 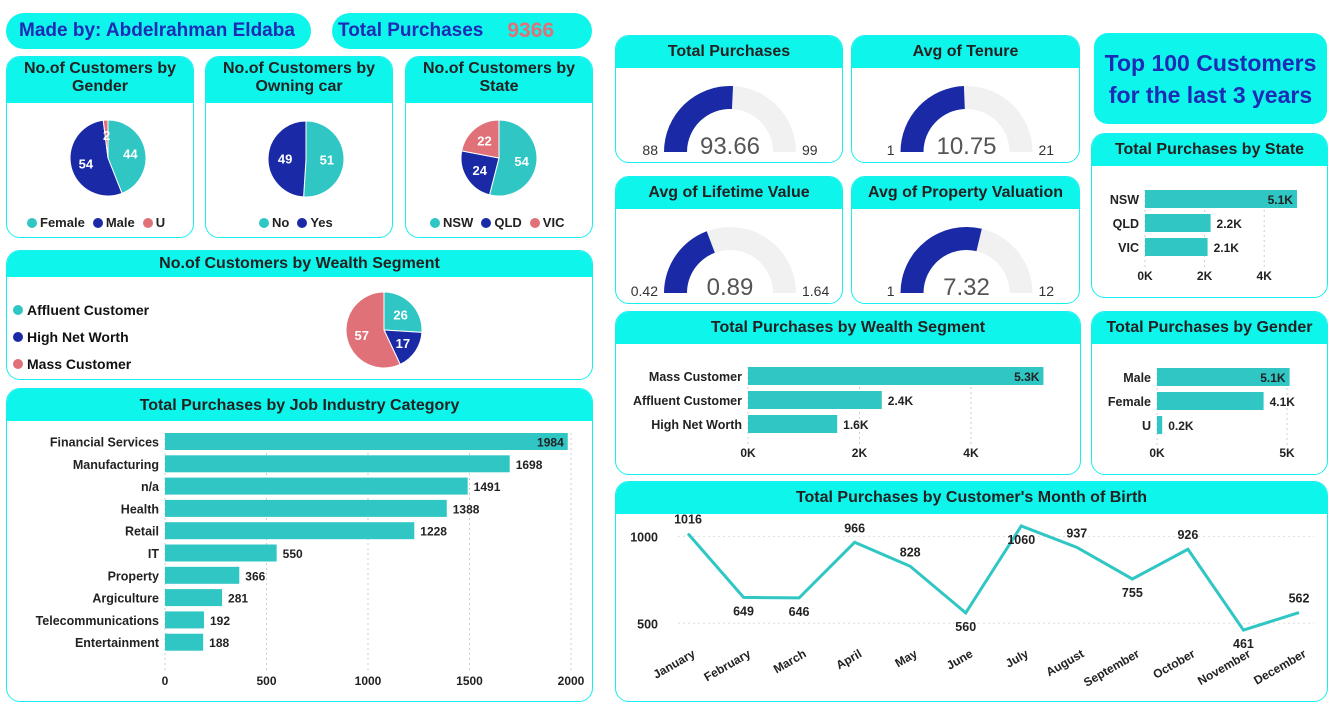 I want to click on y-tick-label: 1000, so click(x=644, y=537).